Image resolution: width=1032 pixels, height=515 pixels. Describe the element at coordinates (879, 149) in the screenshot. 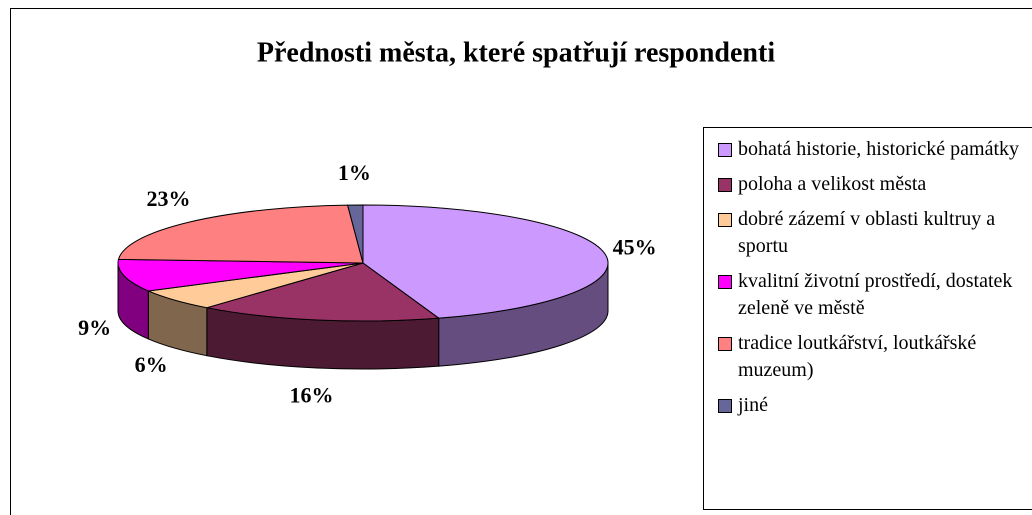

I see `legend-label: bohatá historie, historické památky` at that location.